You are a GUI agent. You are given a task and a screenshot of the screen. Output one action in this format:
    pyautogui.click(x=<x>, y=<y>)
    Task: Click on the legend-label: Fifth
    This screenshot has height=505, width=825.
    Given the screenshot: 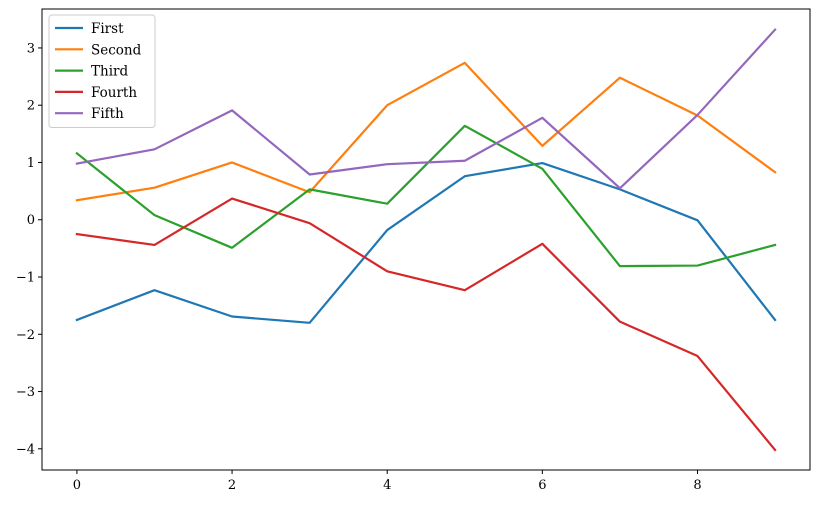 What is the action you would take?
    pyautogui.click(x=107, y=114)
    